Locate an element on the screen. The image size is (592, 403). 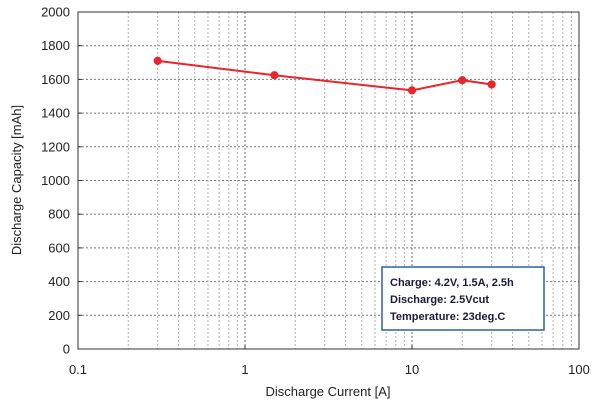
y-tick-label: 2000 is located at coordinates (55, 12).